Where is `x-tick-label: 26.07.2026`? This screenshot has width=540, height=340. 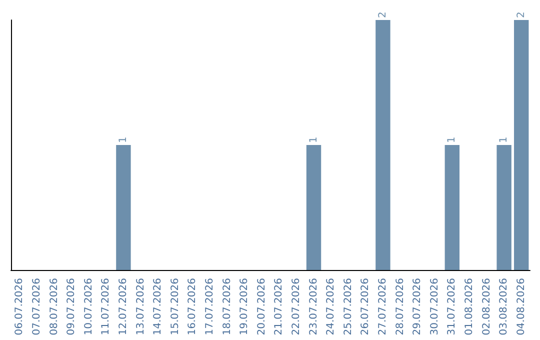 x-tick-label: 26.07.2026 is located at coordinates (366, 307).